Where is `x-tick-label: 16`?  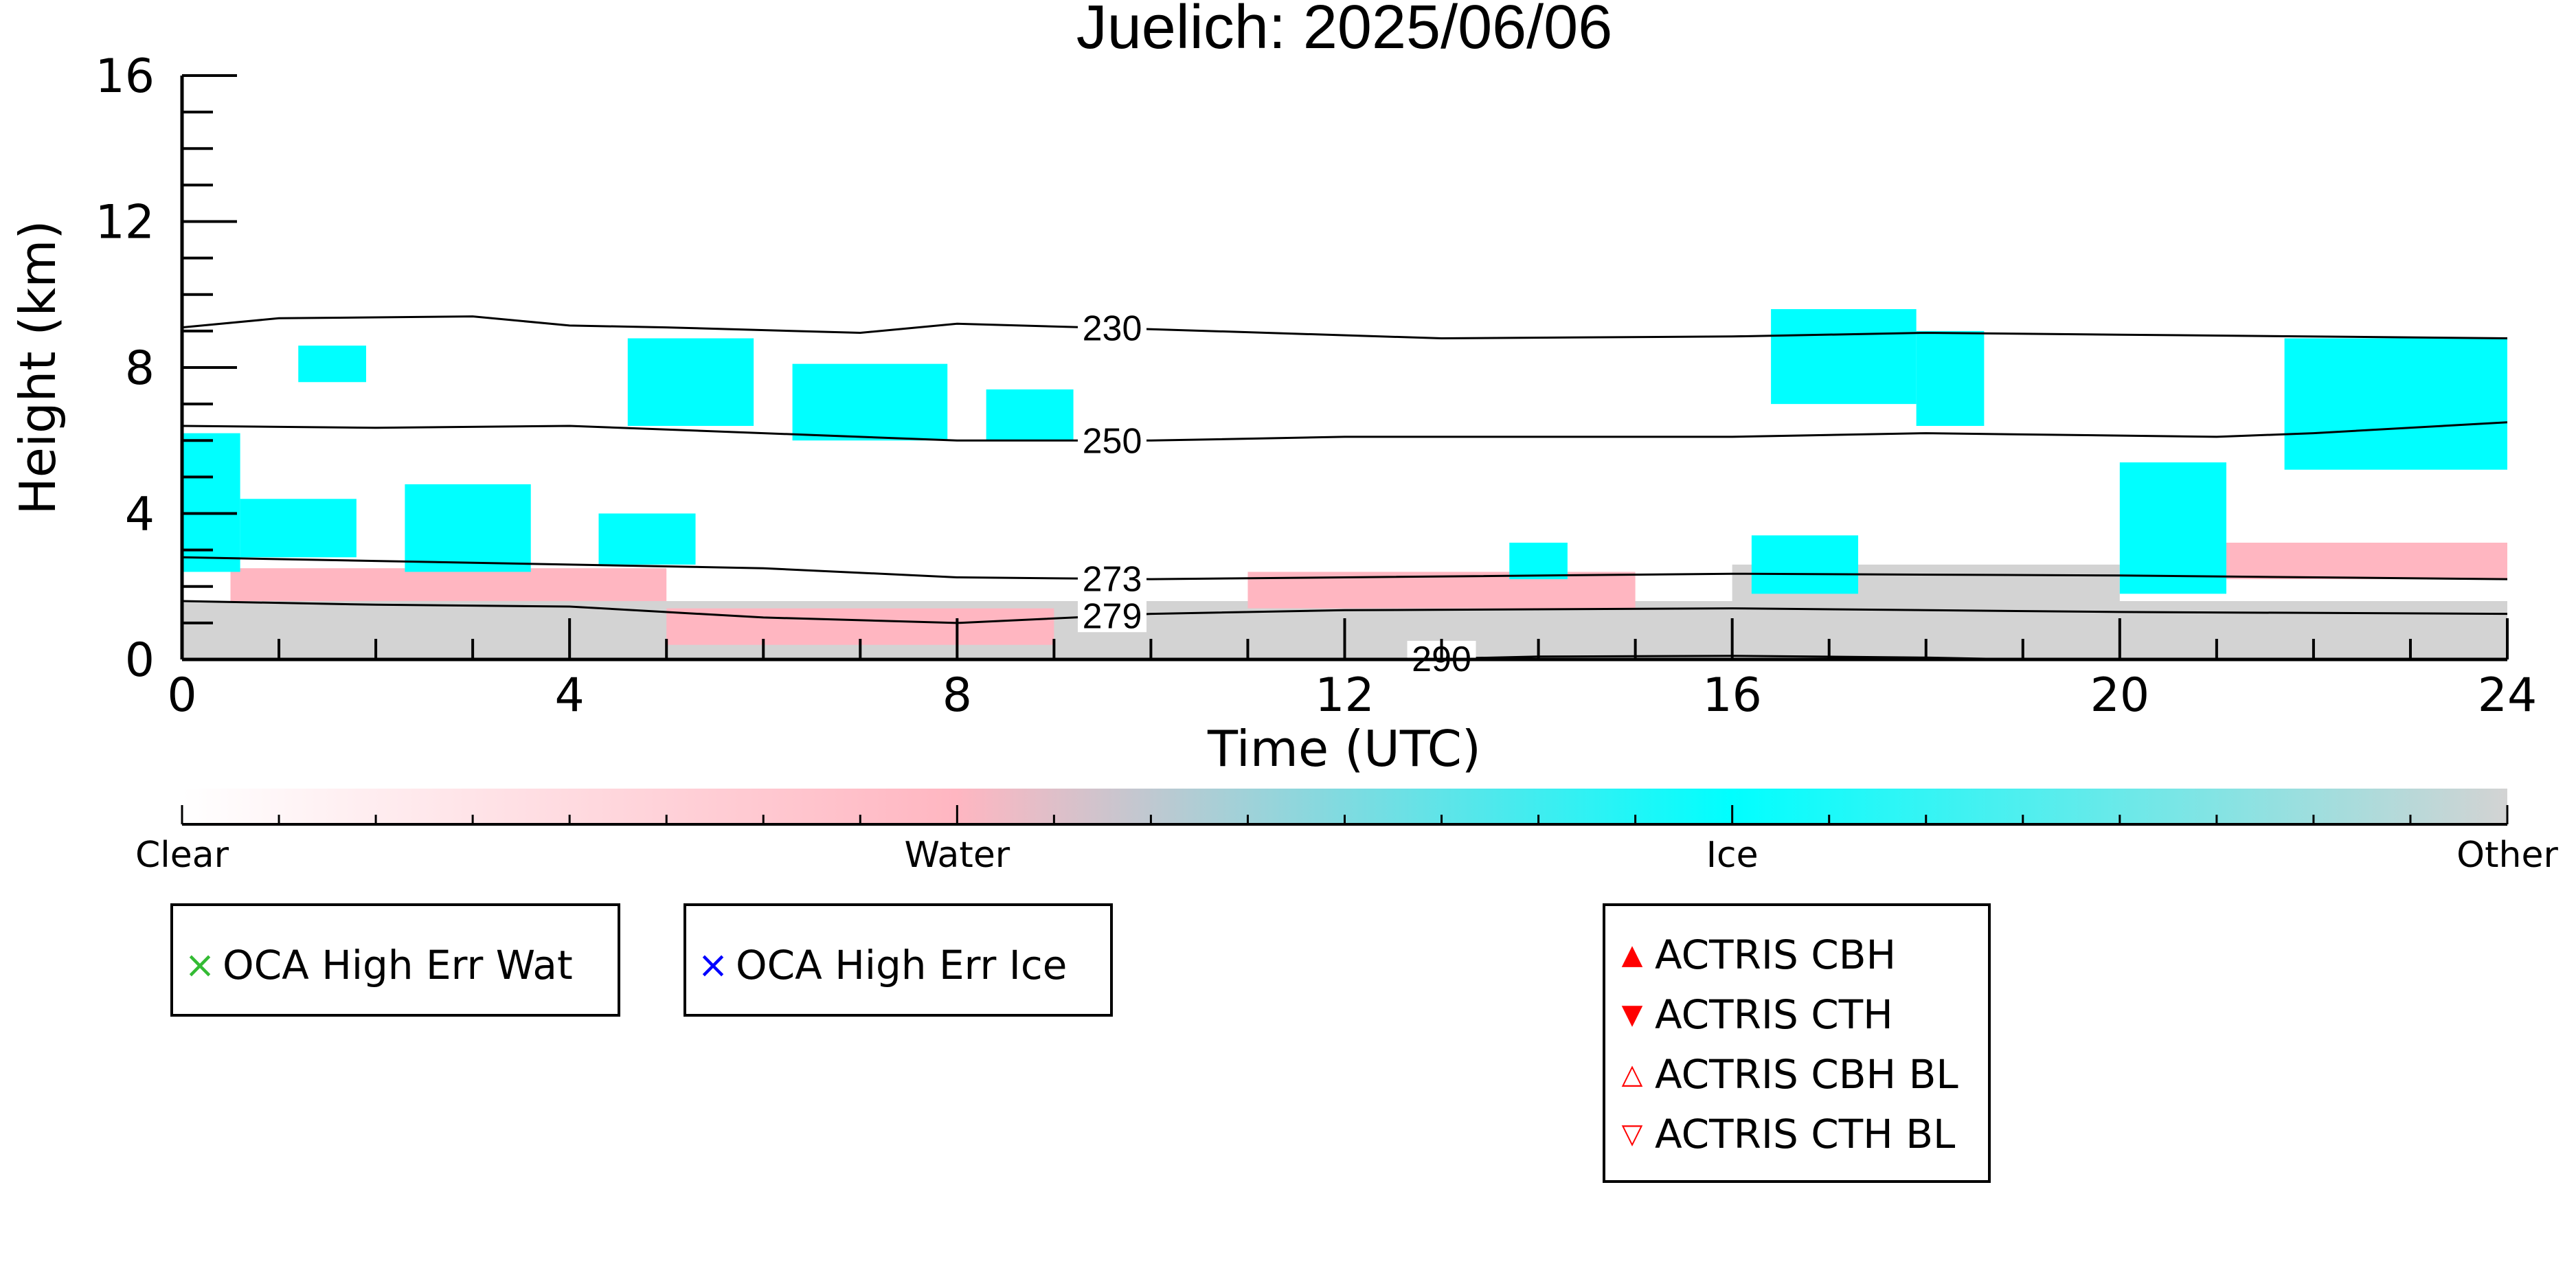
x-tick-label: 16 is located at coordinates (1732, 695).